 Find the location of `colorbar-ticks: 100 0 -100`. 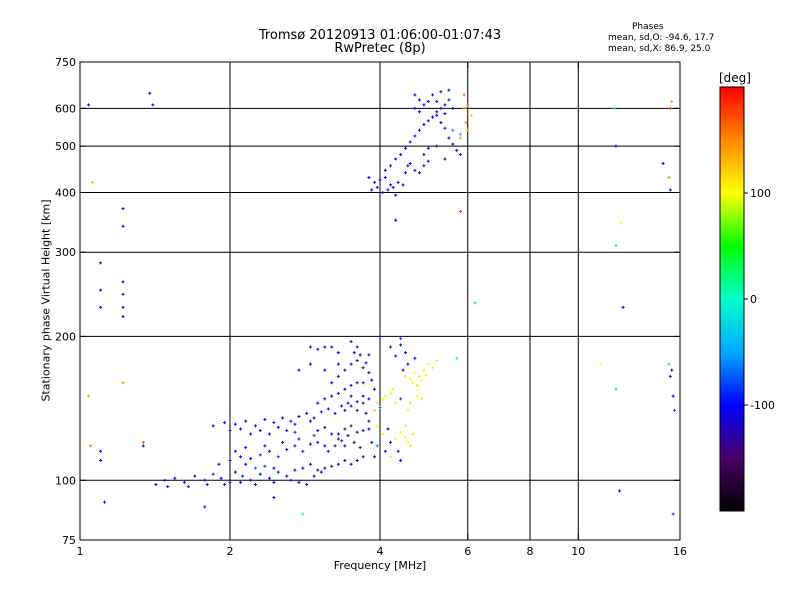

colorbar-ticks: 100 0 -100 is located at coordinates (759, 299).